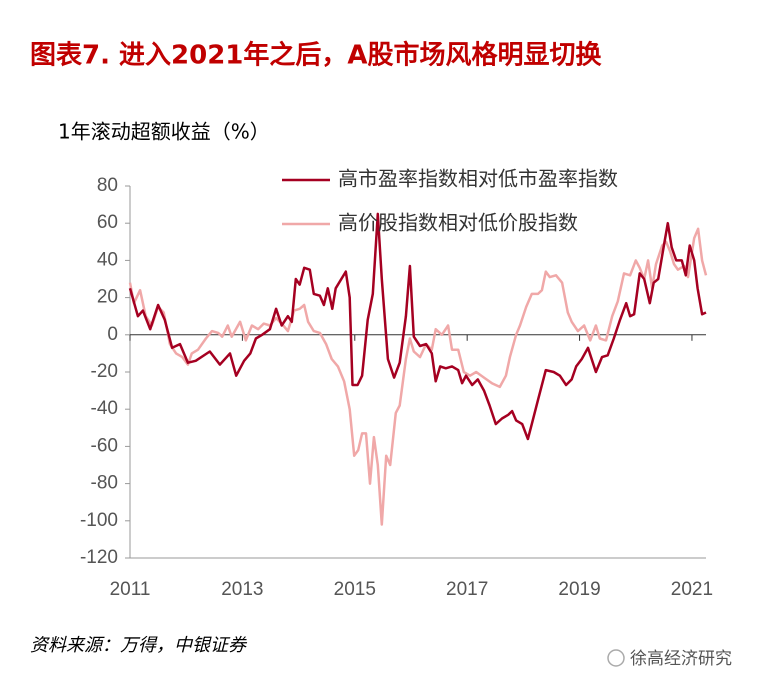 The image size is (758, 692). Describe the element at coordinates (99, 557) in the screenshot. I see `y-tick-label: -120` at that location.